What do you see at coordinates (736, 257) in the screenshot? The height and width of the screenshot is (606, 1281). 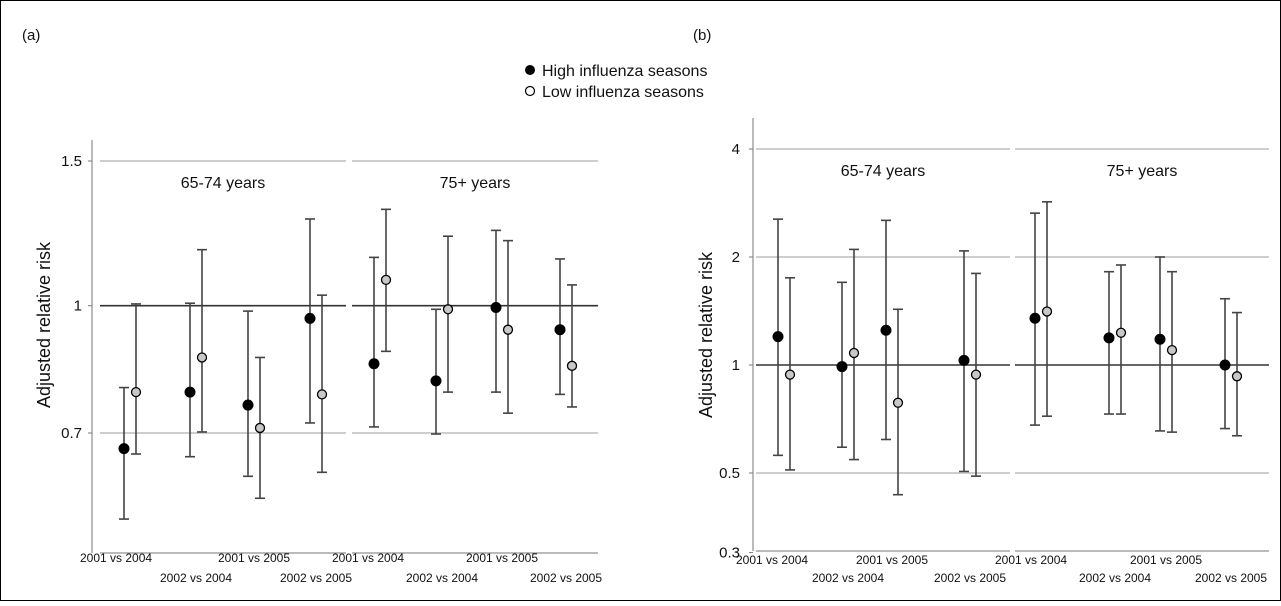 I see `y-tick-label: 2` at bounding box center [736, 257].